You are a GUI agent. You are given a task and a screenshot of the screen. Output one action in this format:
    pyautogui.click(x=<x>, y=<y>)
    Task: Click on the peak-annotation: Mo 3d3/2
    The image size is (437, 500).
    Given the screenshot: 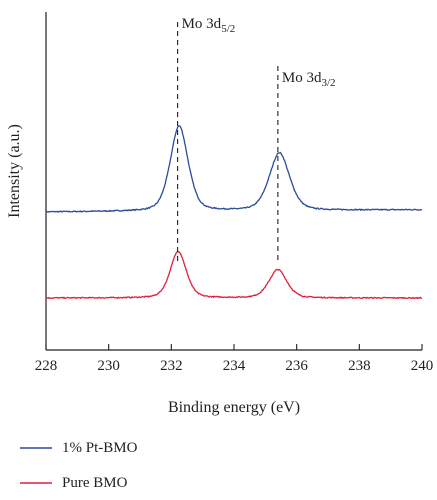 What is the action you would take?
    pyautogui.click(x=309, y=79)
    